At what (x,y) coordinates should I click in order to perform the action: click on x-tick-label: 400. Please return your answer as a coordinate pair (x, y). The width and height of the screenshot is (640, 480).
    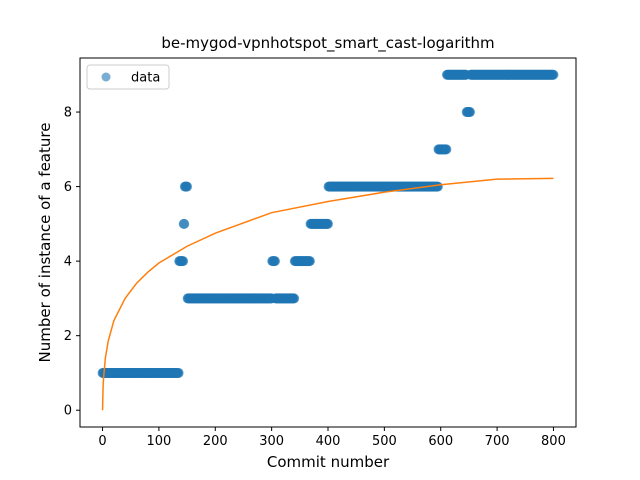
    Looking at the image, I should click on (328, 441).